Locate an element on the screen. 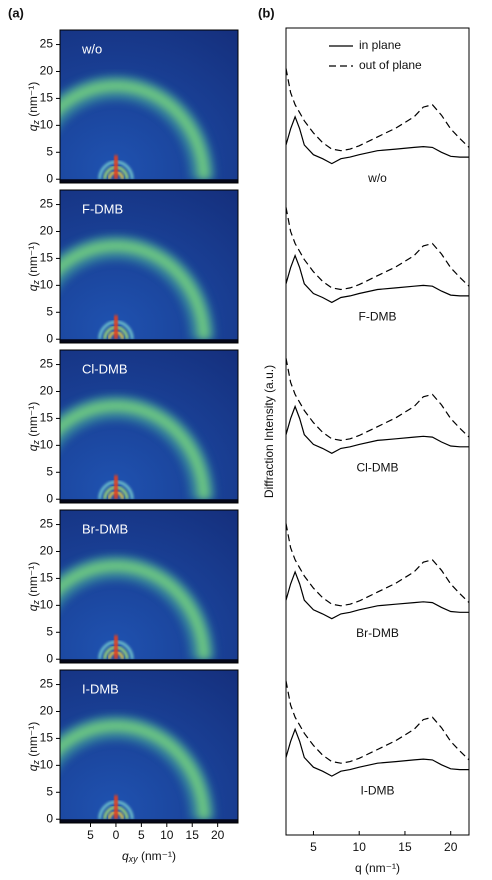 The height and width of the screenshot is (880, 492). legend-label: in plane is located at coordinates (380, 45).